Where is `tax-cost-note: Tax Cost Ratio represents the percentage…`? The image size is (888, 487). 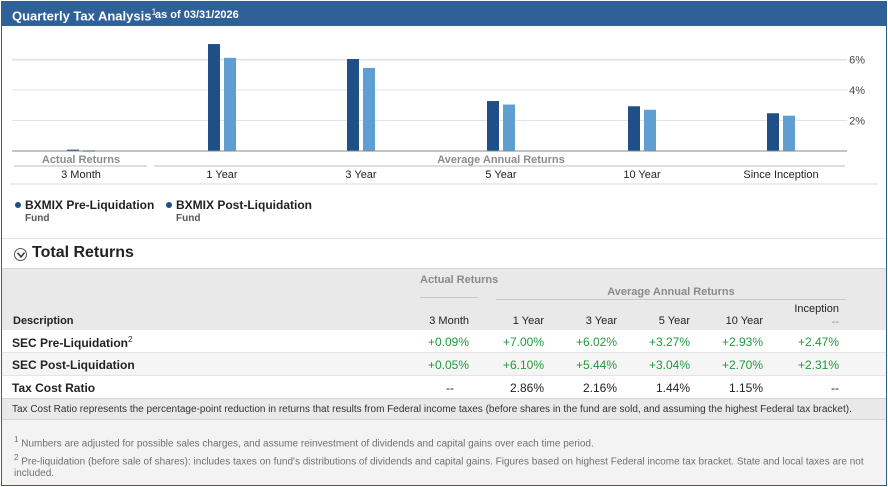 tax-cost-note: Tax Cost Ratio represents the percentage… is located at coordinates (444, 409).